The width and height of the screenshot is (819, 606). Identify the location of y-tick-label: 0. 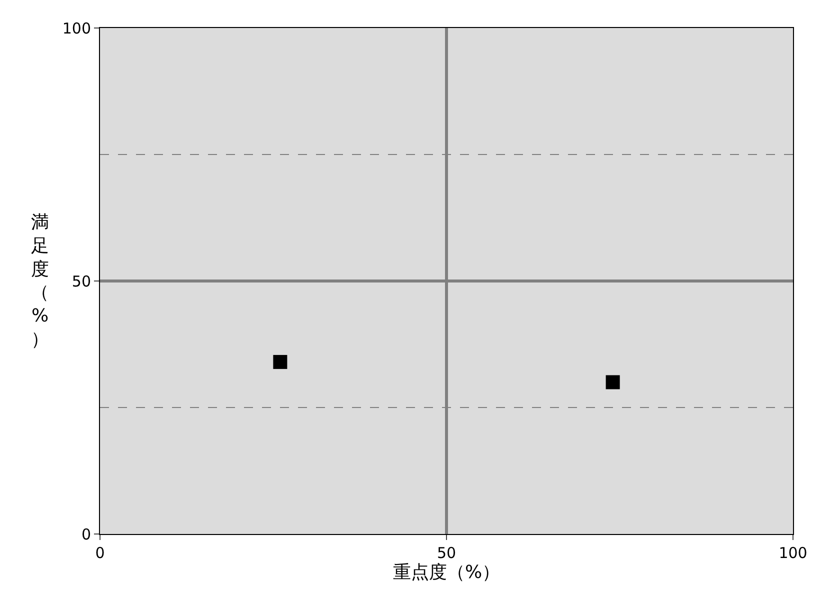
(86, 534).